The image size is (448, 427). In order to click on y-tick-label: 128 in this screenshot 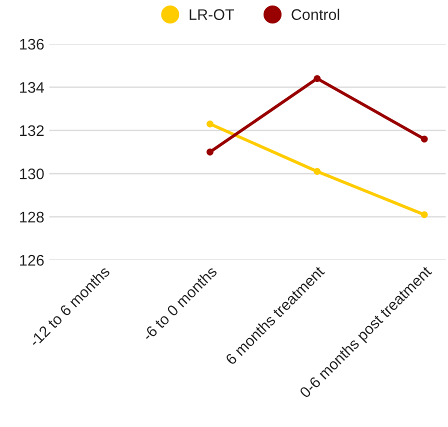, I will do `click(32, 217)`.